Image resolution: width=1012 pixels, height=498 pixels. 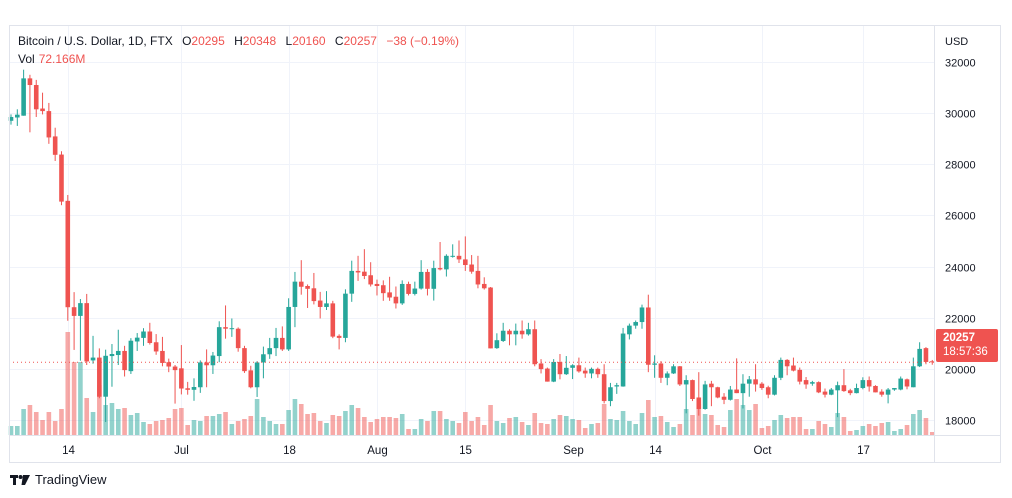 What do you see at coordinates (58, 479) in the screenshot?
I see `tradingview-logo: TradingView` at bounding box center [58, 479].